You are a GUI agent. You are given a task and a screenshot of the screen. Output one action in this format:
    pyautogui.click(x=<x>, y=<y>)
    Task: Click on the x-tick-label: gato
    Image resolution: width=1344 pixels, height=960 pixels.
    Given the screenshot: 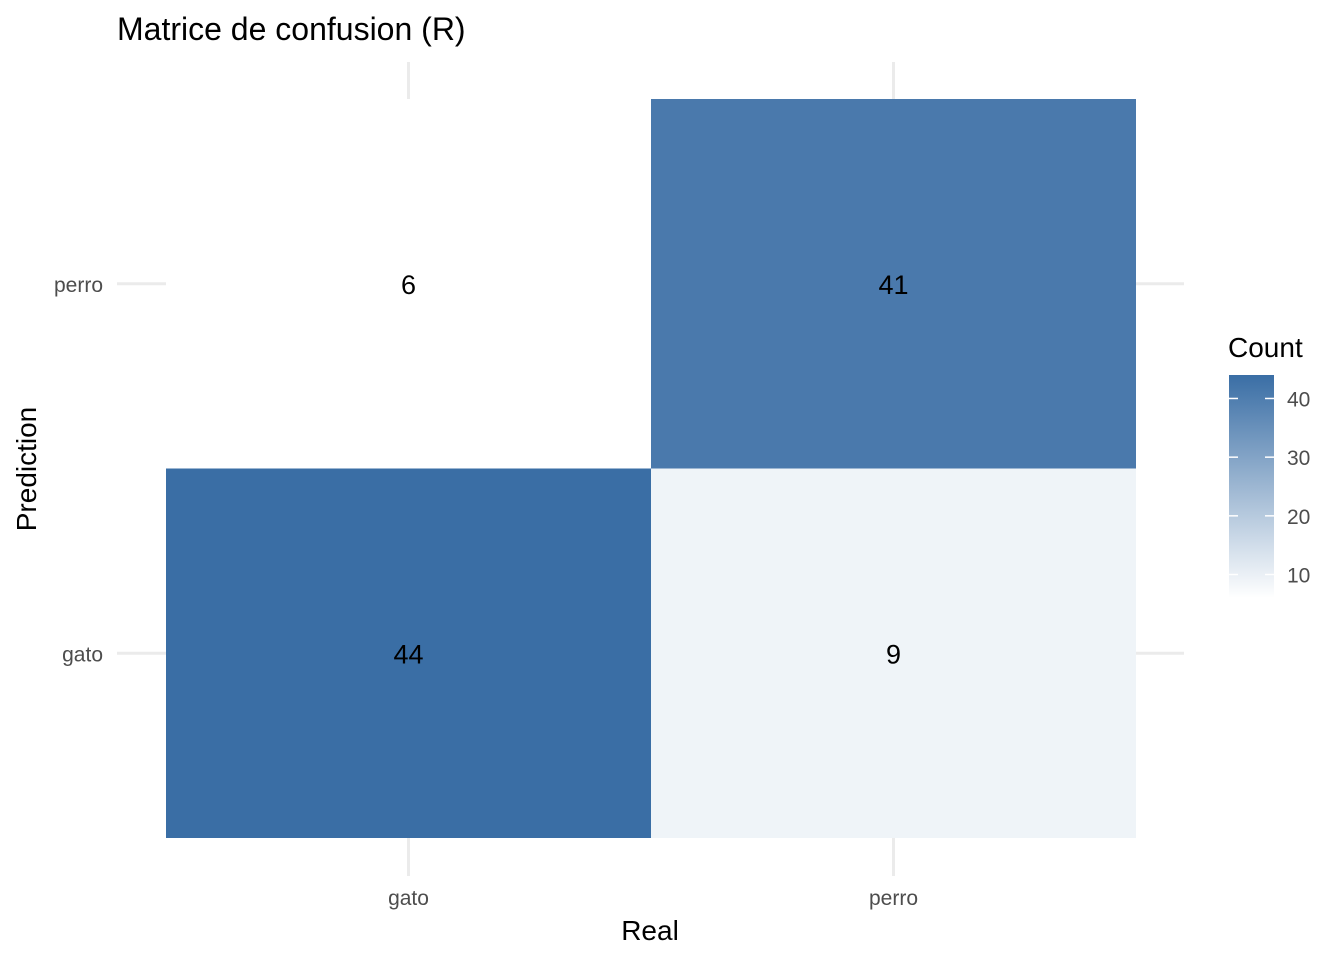 What is the action you would take?
    pyautogui.click(x=408, y=898)
    